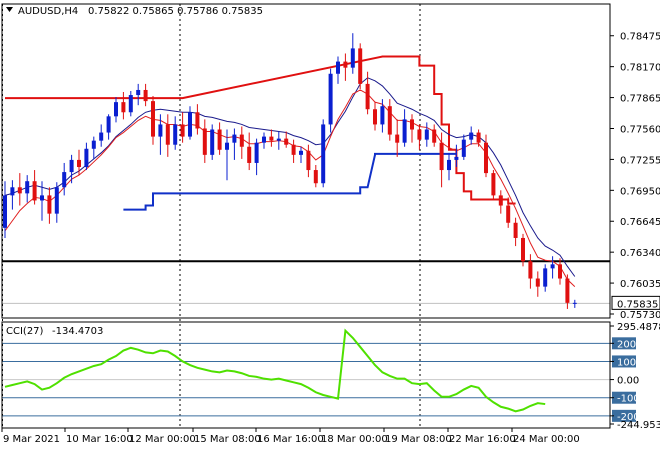  I want to click on price-tick-label: 0.76340, so click(640, 253).